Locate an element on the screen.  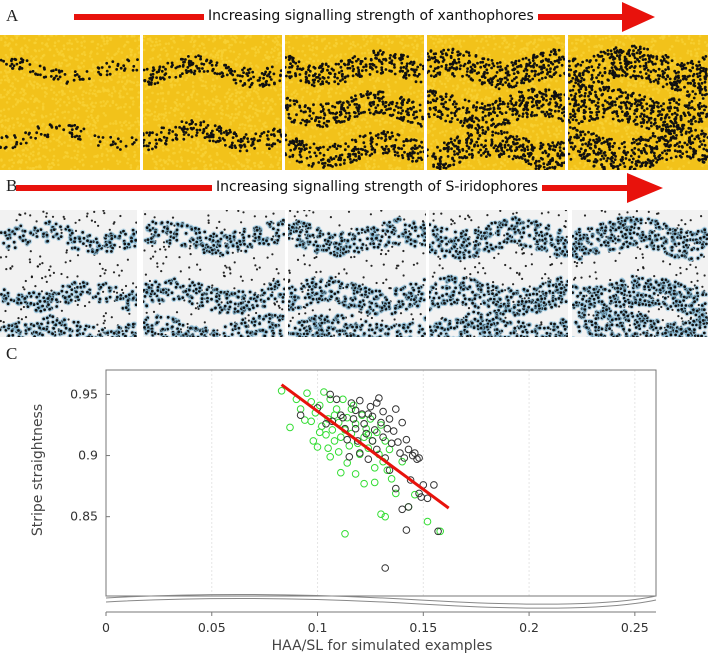
y-tick-label-0: 0.85 is located at coordinates (84, 516).